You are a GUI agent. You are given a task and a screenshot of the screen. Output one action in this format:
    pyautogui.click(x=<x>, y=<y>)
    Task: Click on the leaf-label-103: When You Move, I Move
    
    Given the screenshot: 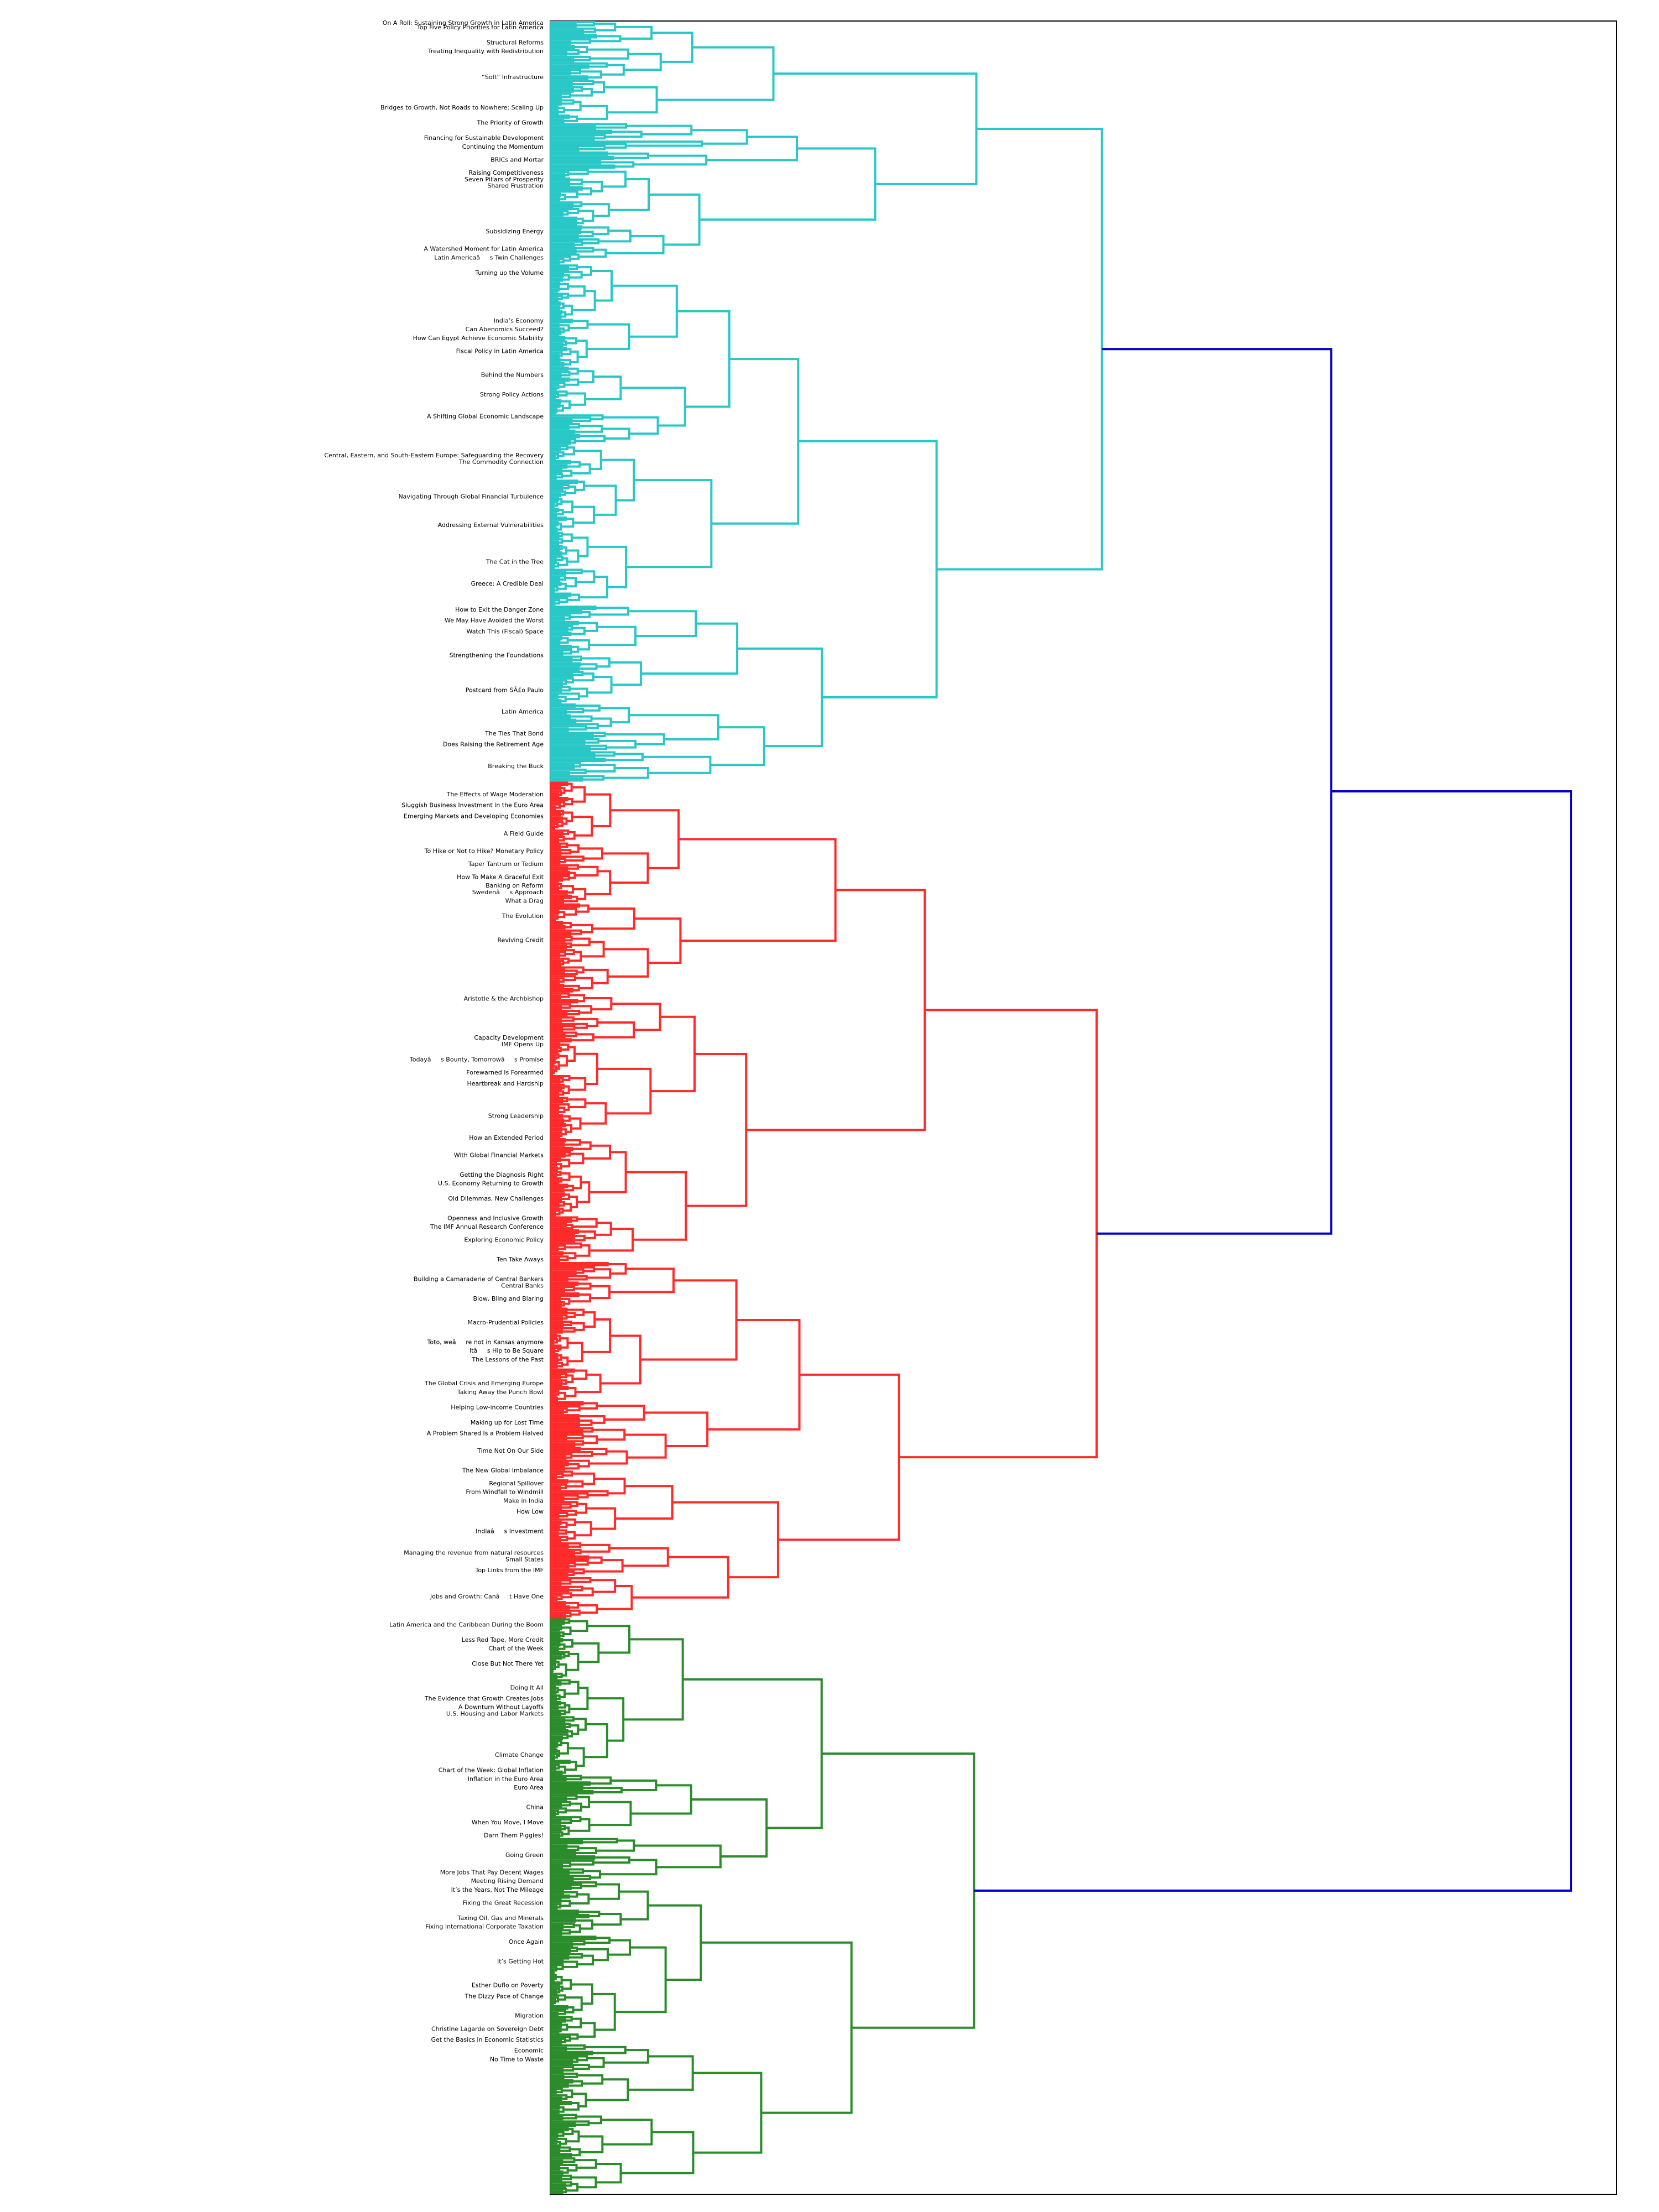 What is the action you would take?
    pyautogui.click(x=508, y=1823)
    